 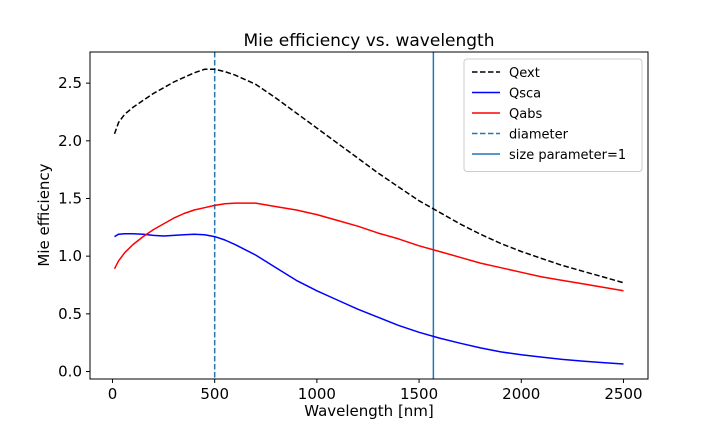 What do you see at coordinates (521, 394) in the screenshot?
I see `x-tick-label: 2000` at bounding box center [521, 394].